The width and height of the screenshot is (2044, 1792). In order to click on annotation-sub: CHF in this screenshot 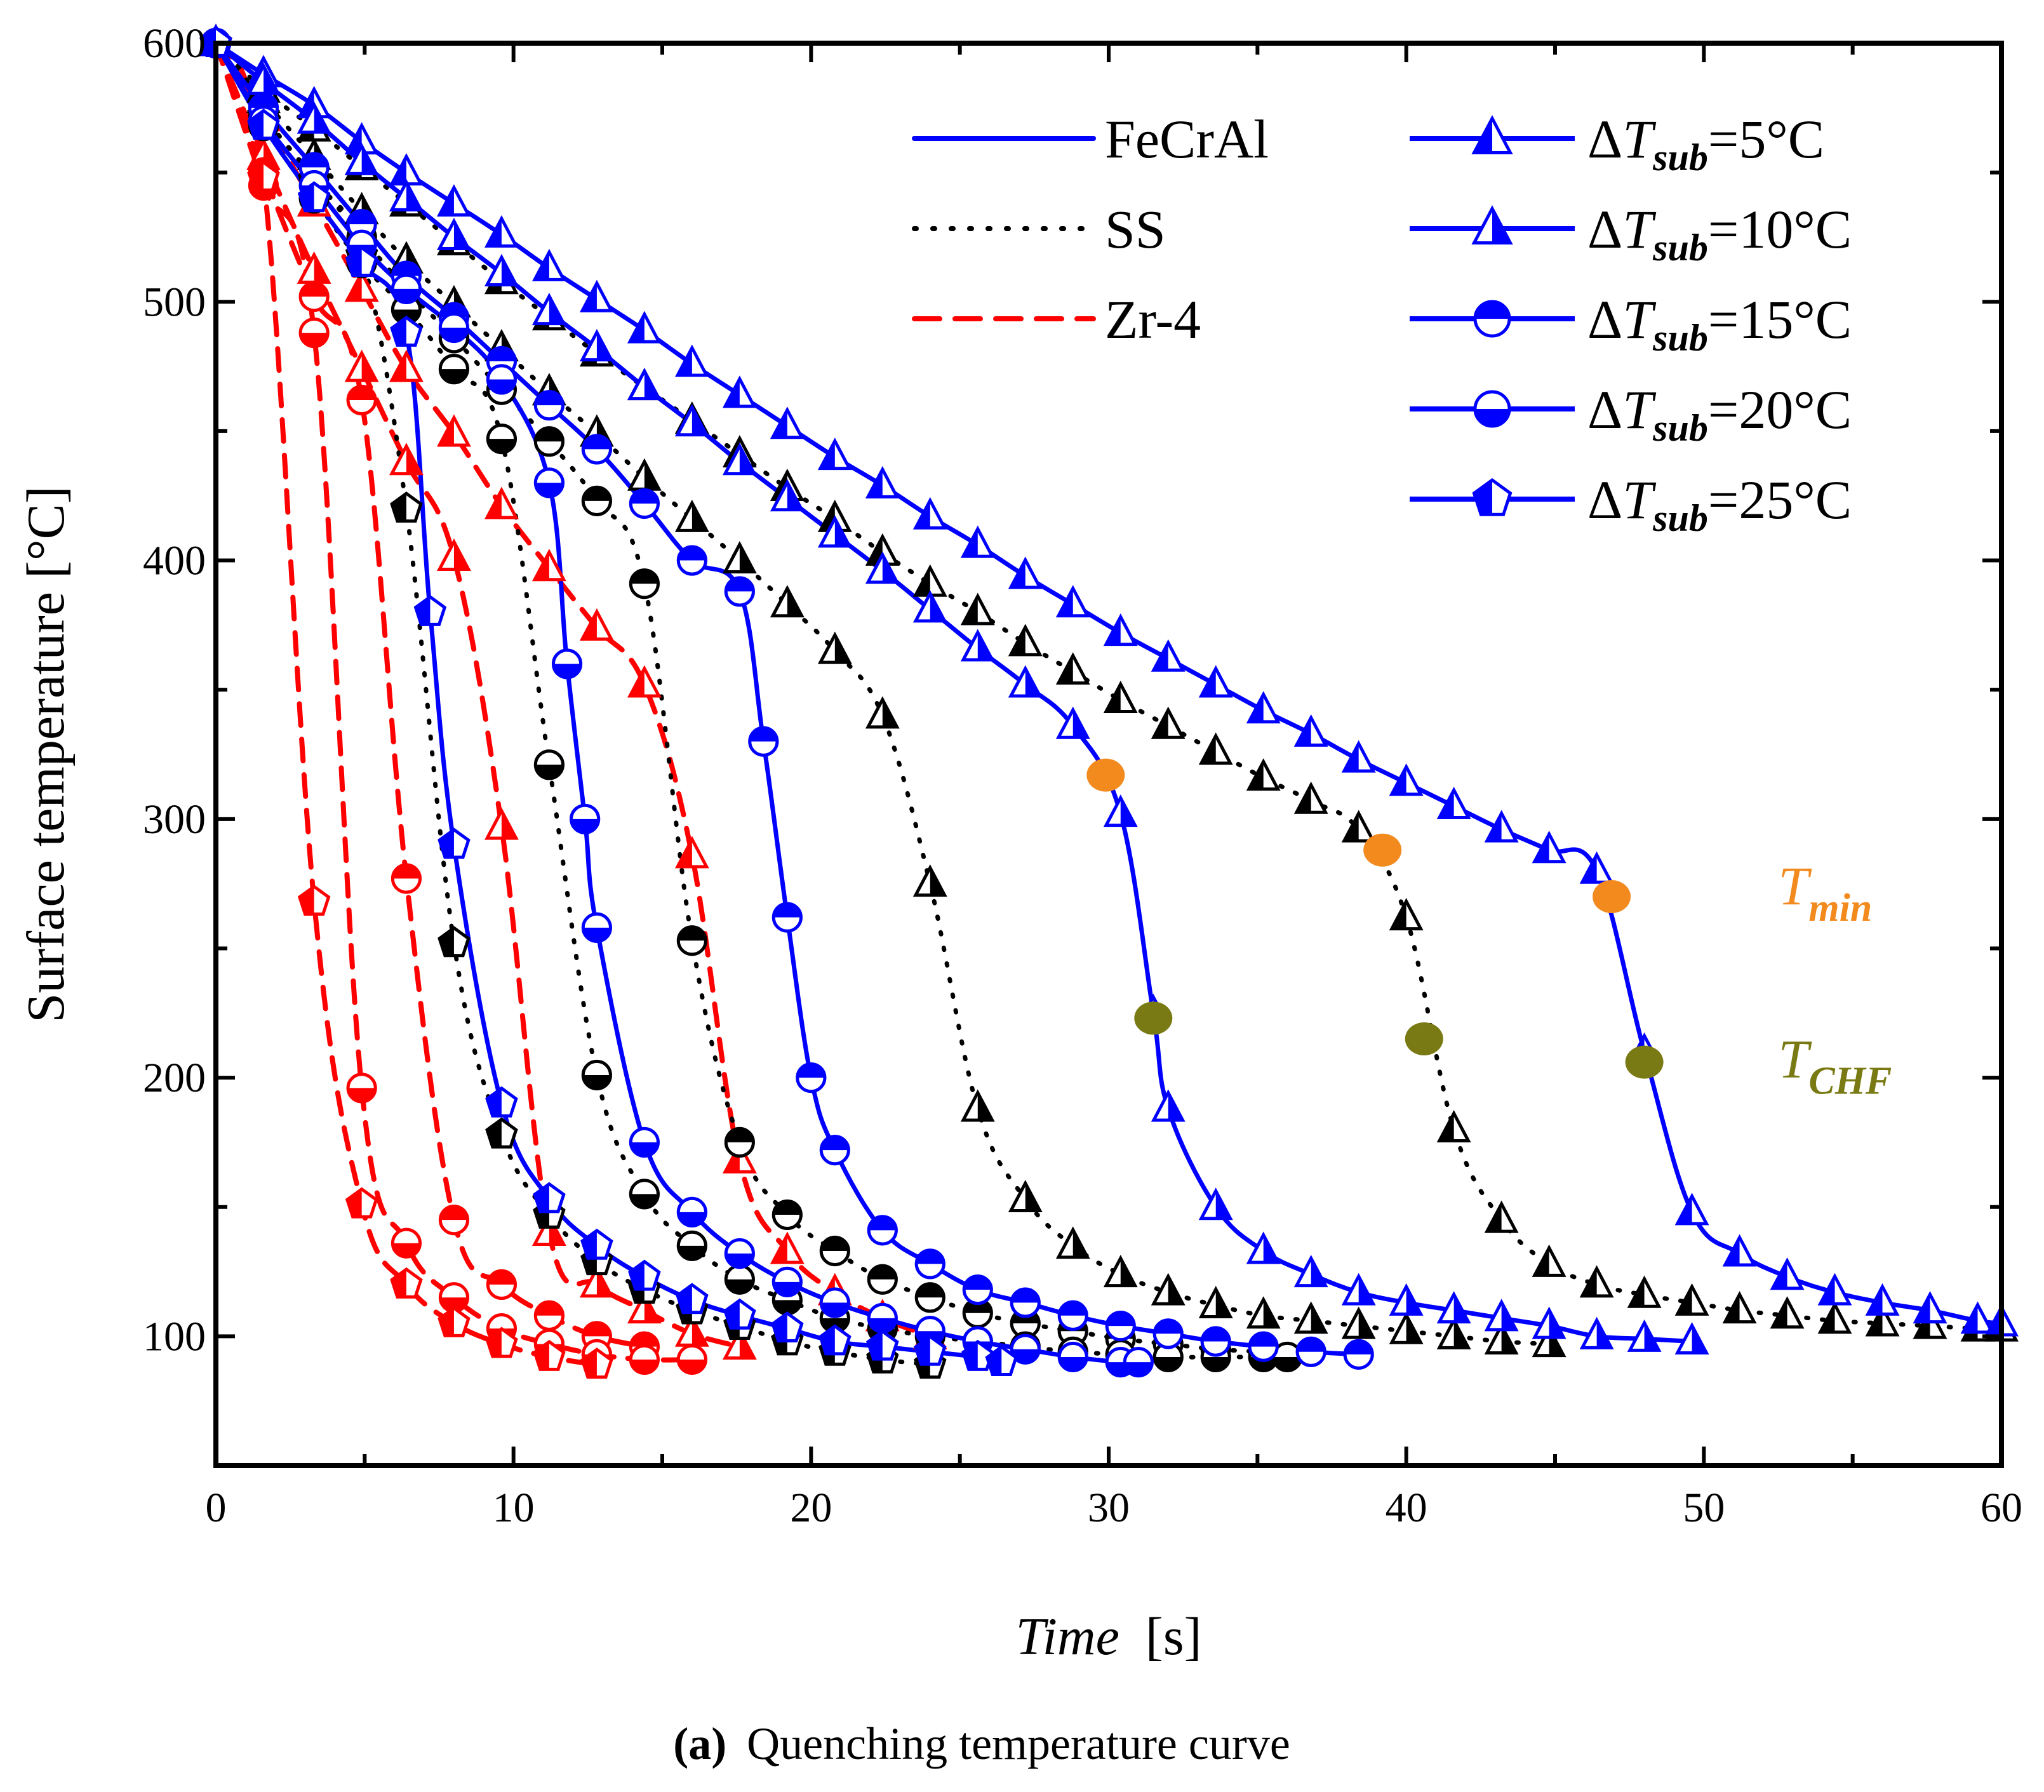, I will do `click(1850, 1081)`.